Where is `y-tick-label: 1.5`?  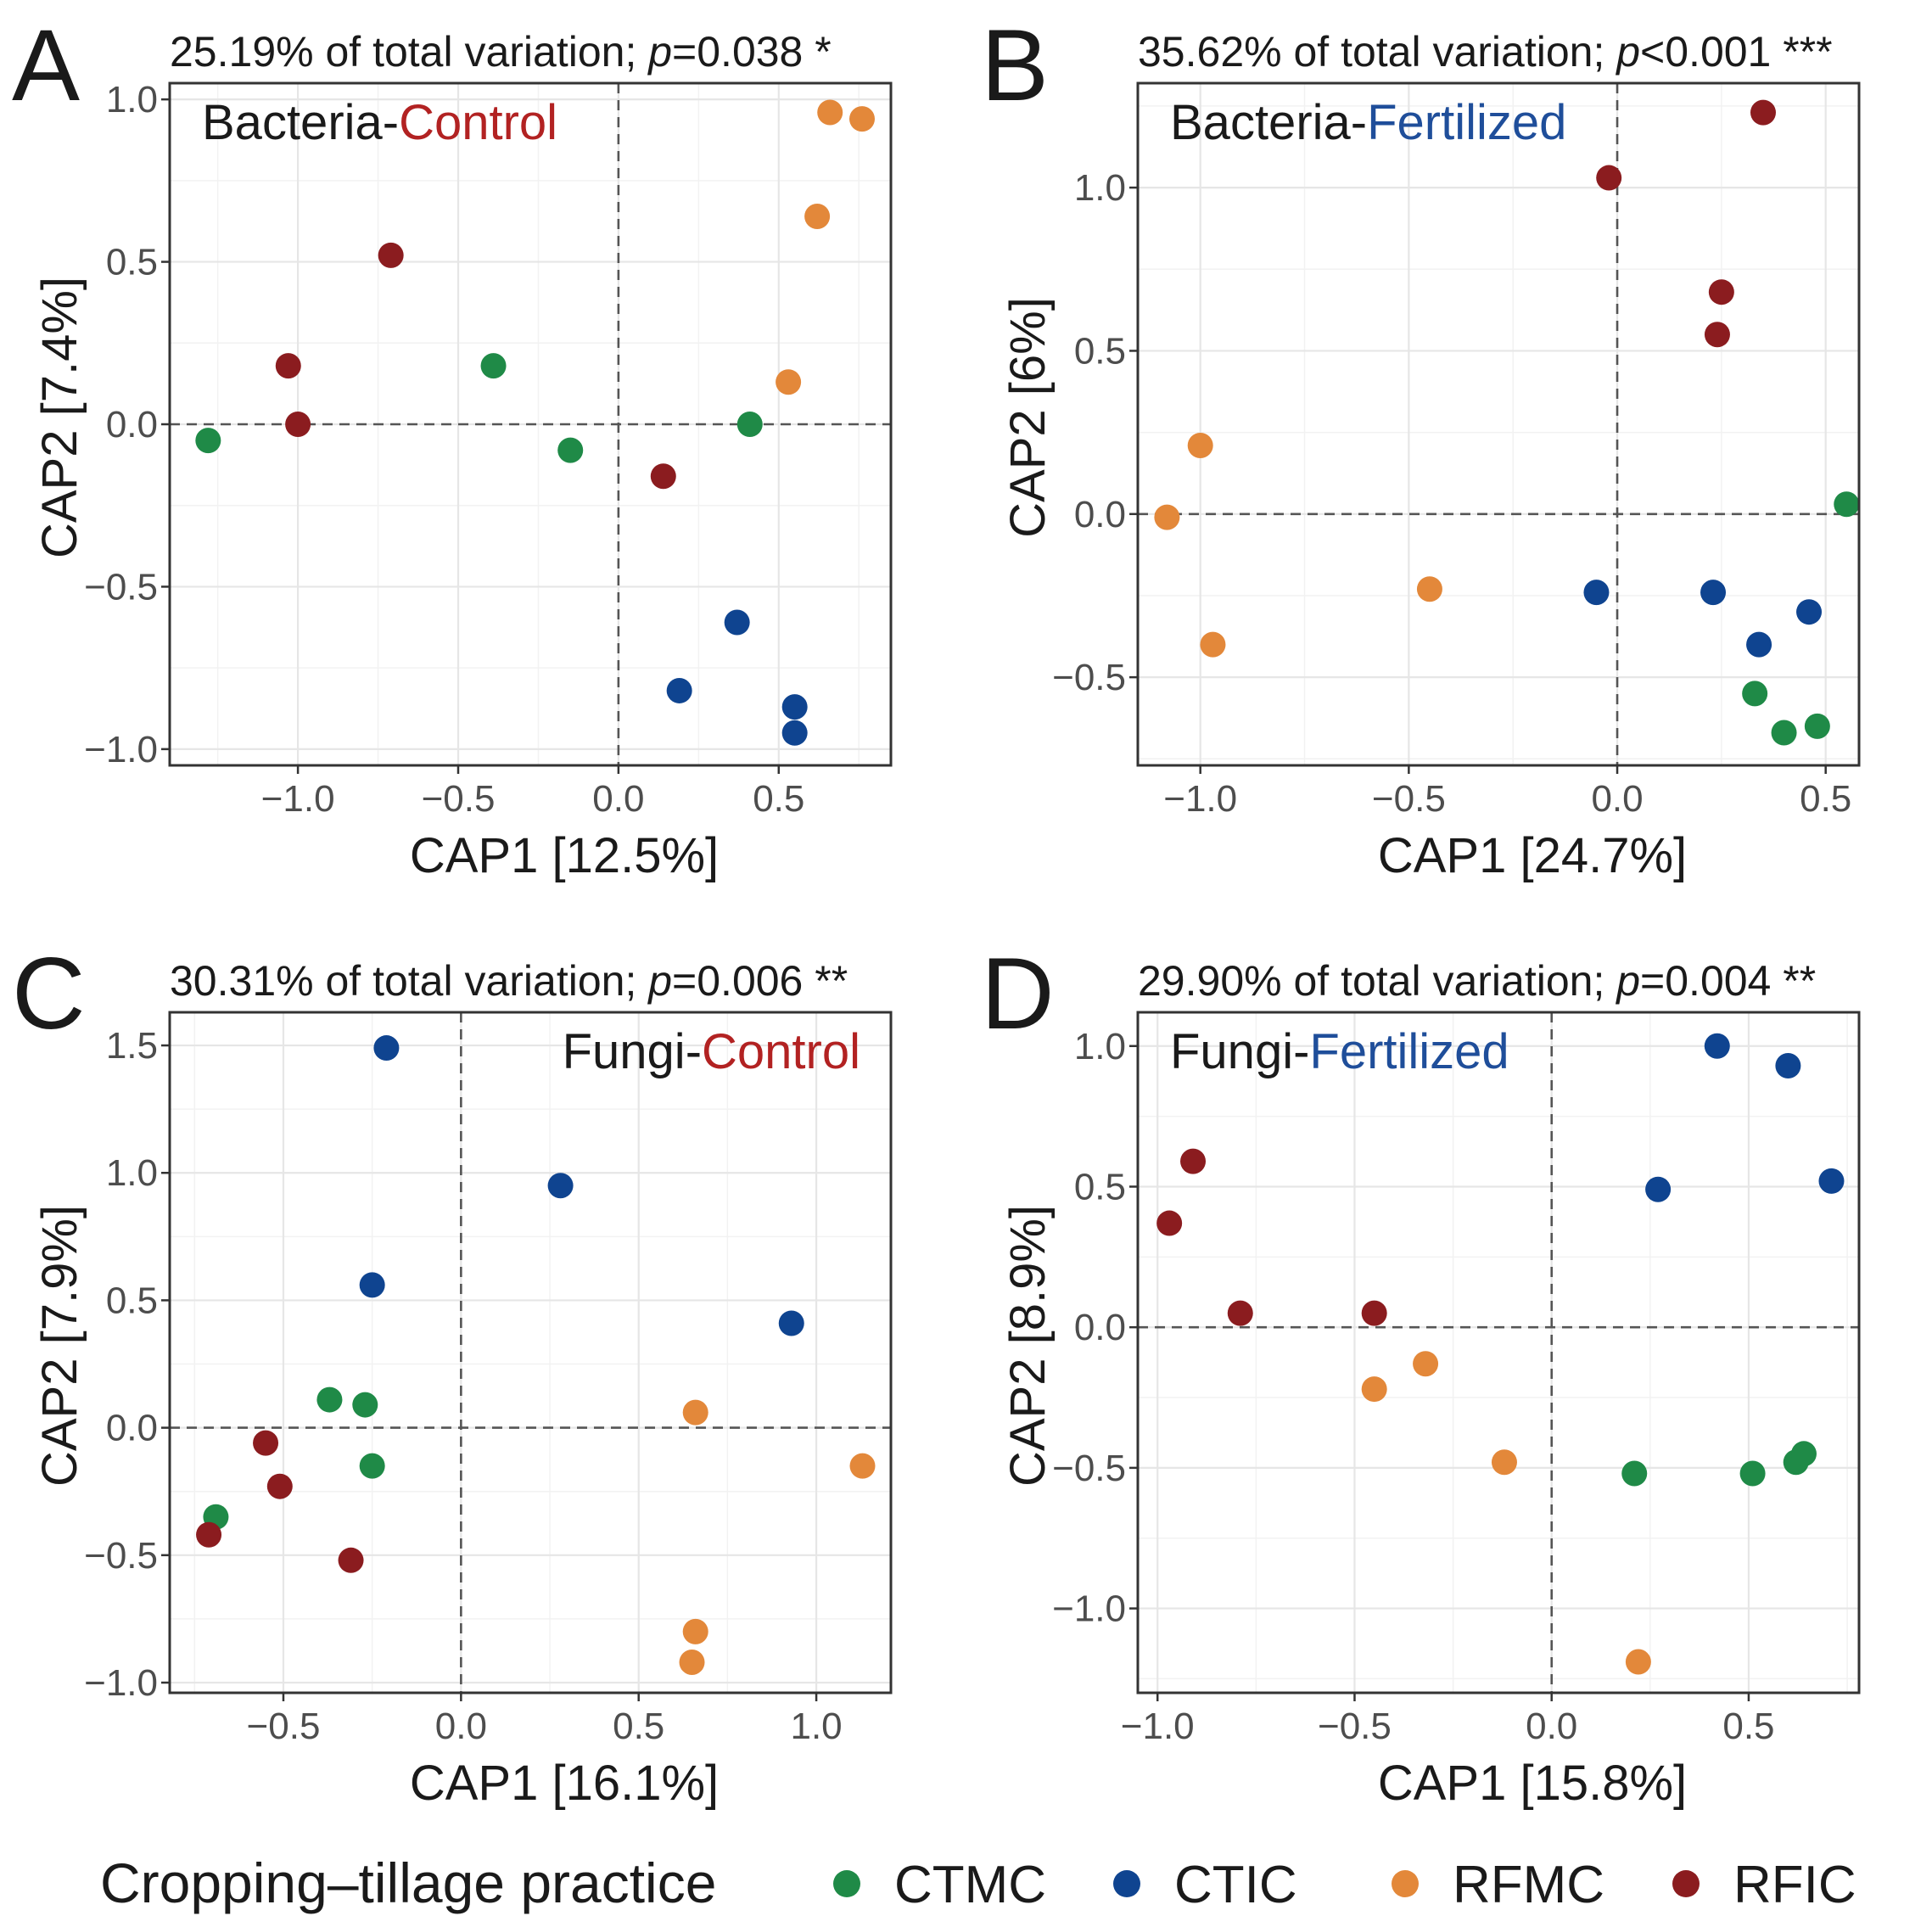
y-tick-label: 1.5 is located at coordinates (132, 1046).